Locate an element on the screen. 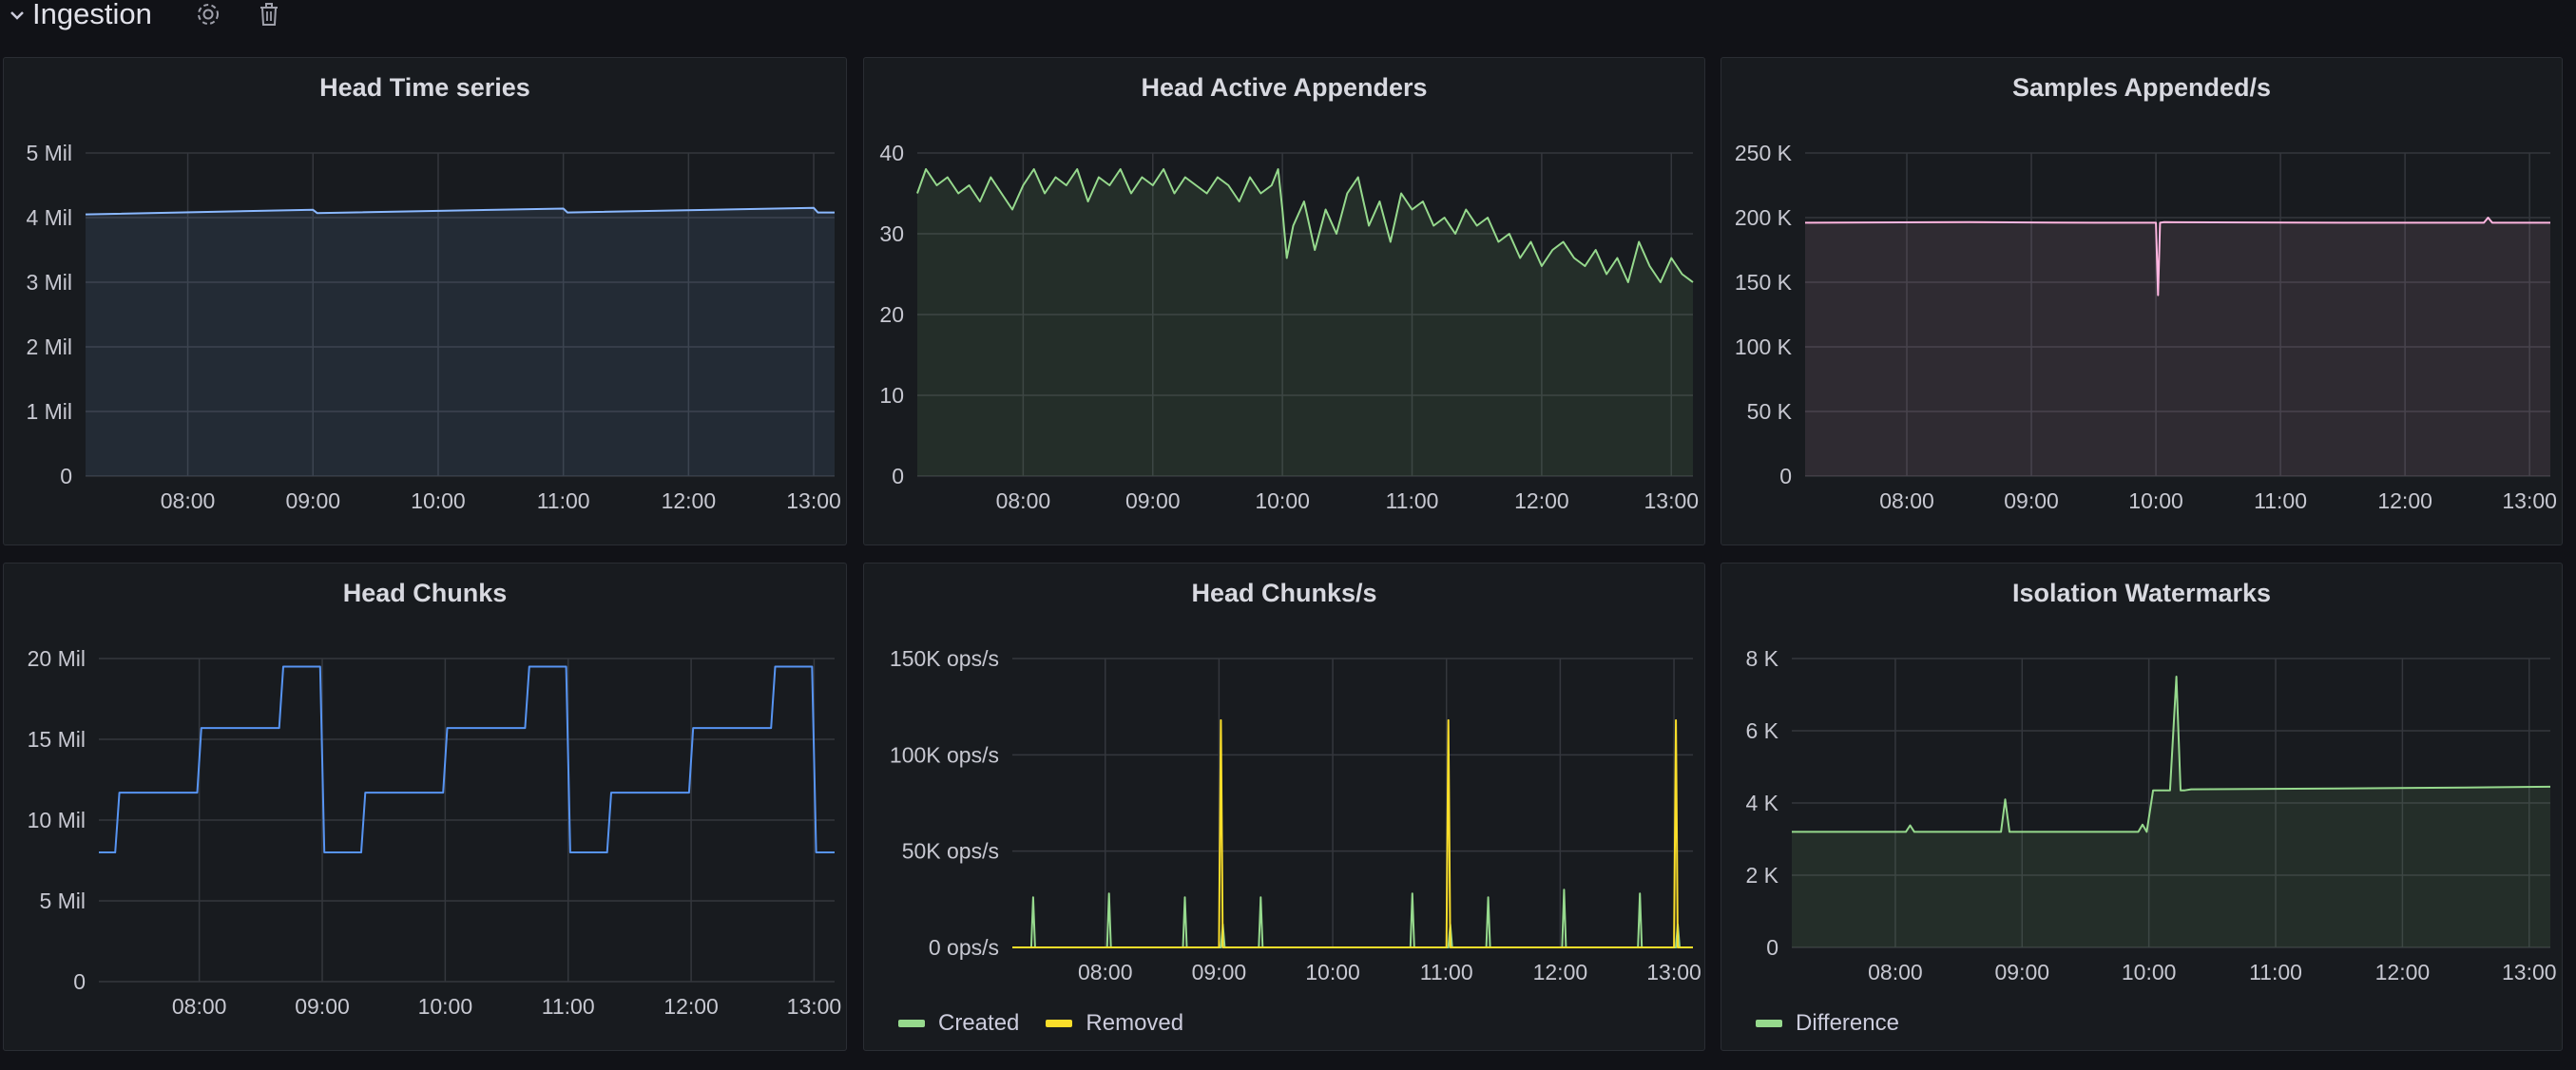 The width and height of the screenshot is (2576, 1070). panel-title: Samples Appended/s is located at coordinates (2141, 87).